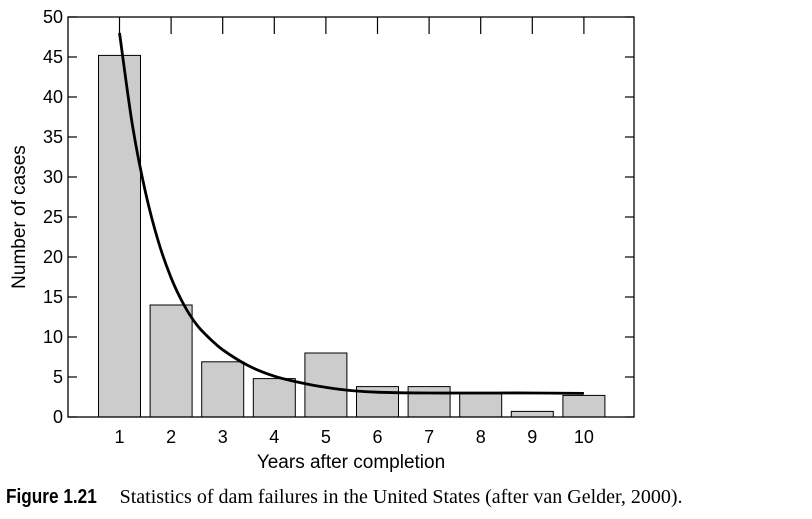  I want to click on x-tick-label: 10, so click(584, 437).